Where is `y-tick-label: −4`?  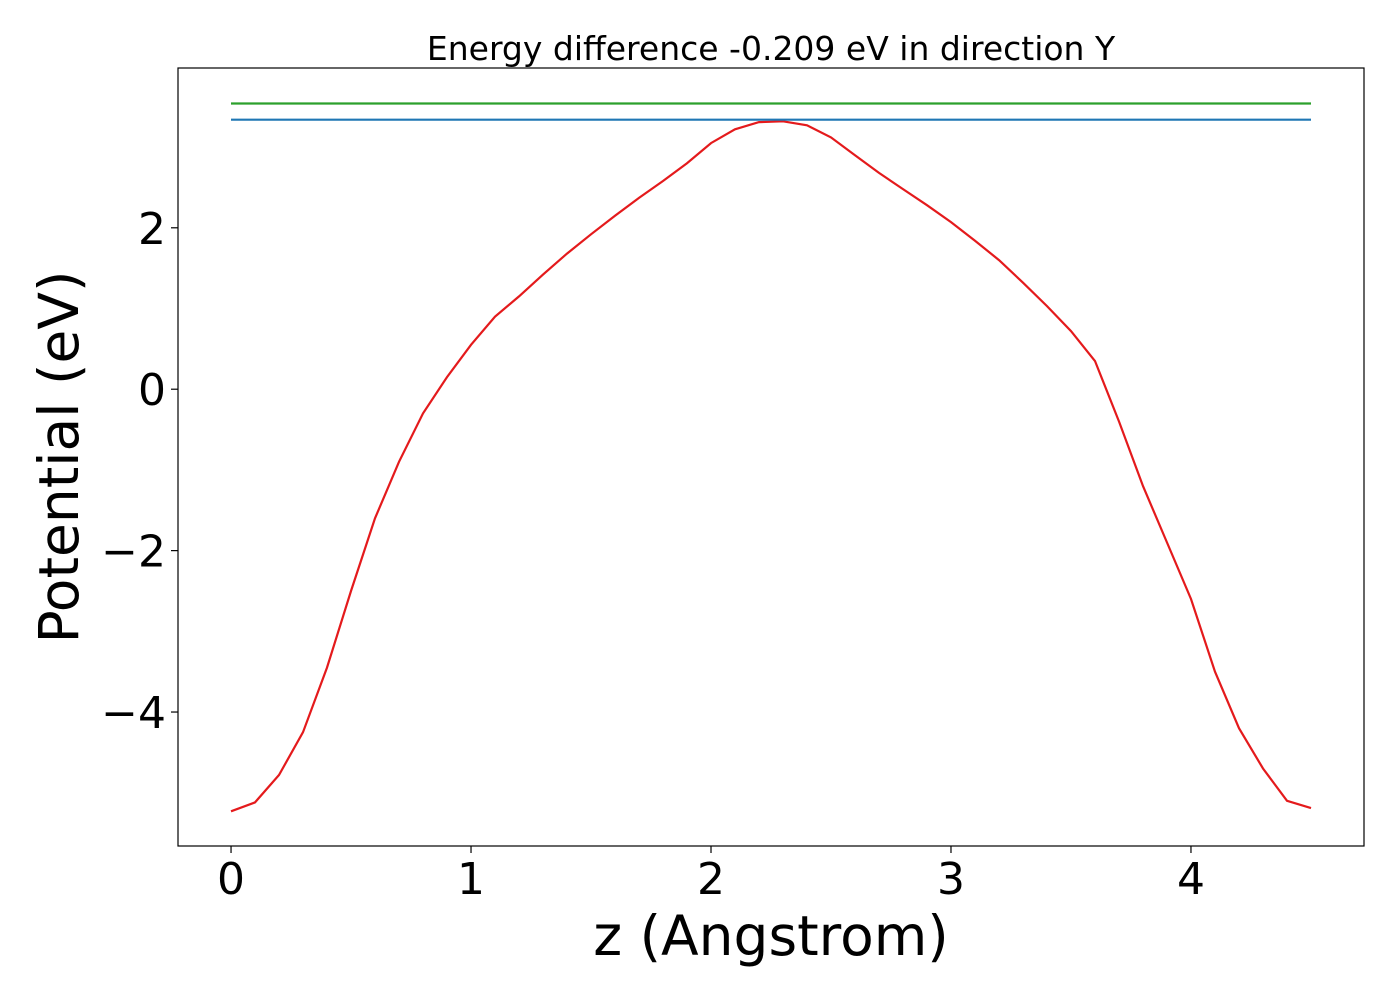 y-tick-label: −4 is located at coordinates (133, 713).